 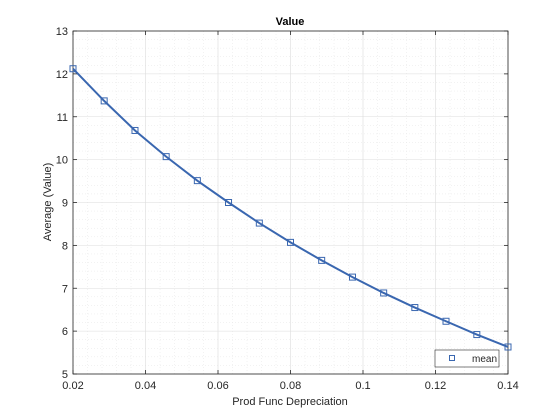 I want to click on x-tick-label: 0.12, so click(x=435, y=386).